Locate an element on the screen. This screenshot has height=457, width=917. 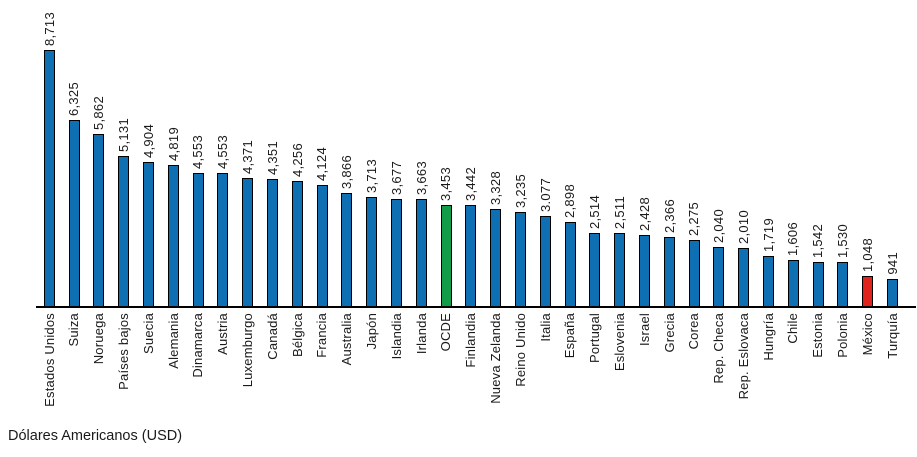
category-slot: Islandia is located at coordinates (396, 367).